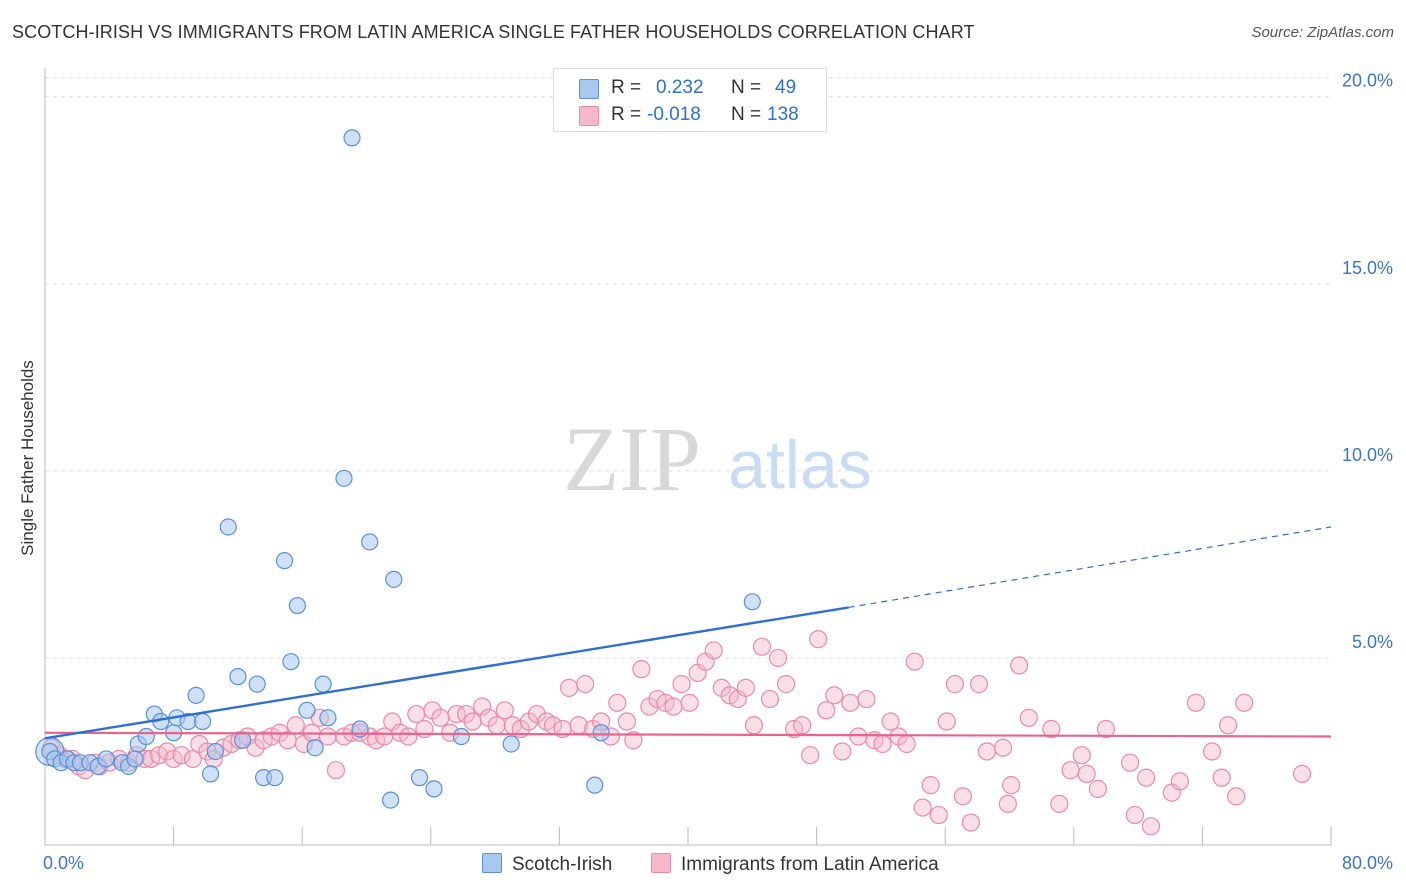 This screenshot has width=1406, height=892. Describe the element at coordinates (1367, 81) in the screenshot. I see `y-tick-label: 20.0%` at that location.